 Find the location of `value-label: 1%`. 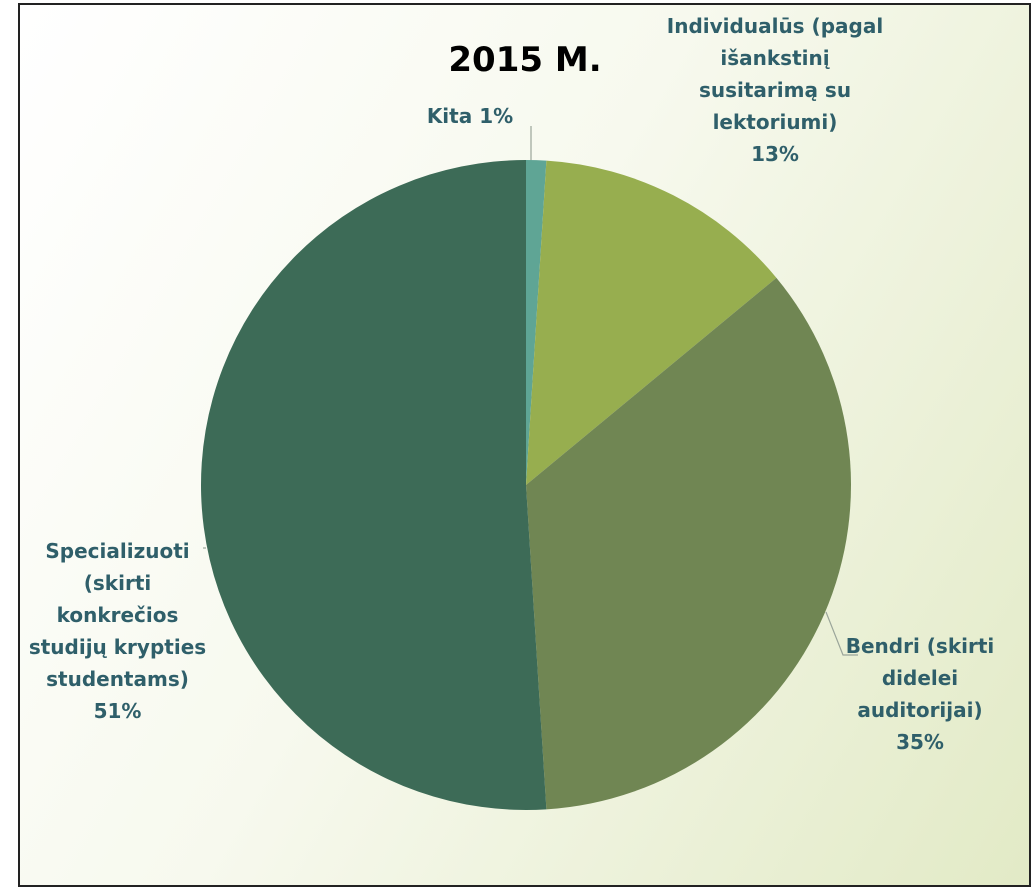

value-label: 1% is located at coordinates (496, 116).